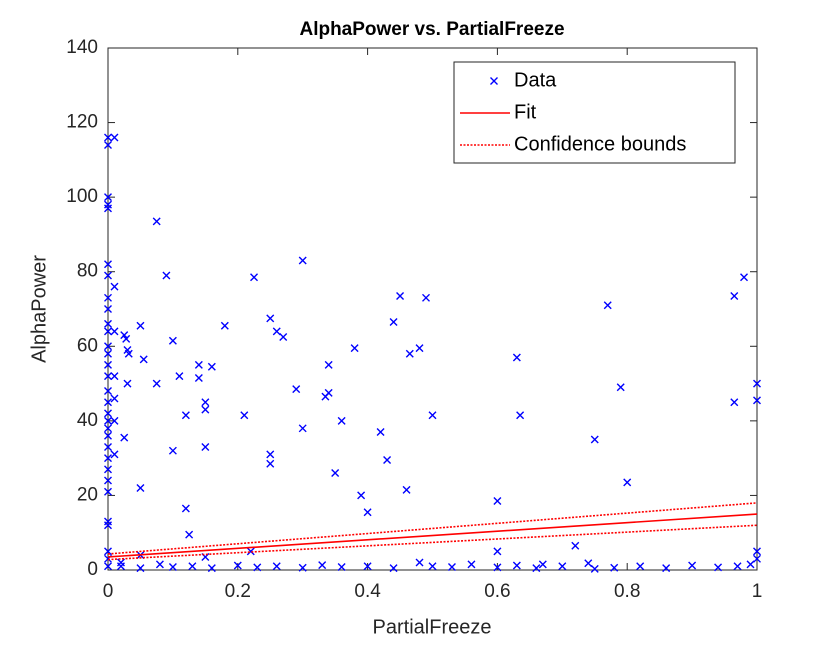 Image resolution: width=835 pixels, height=648 pixels. What do you see at coordinates (367, 591) in the screenshot?
I see `x-tick-label: 0.4` at bounding box center [367, 591].